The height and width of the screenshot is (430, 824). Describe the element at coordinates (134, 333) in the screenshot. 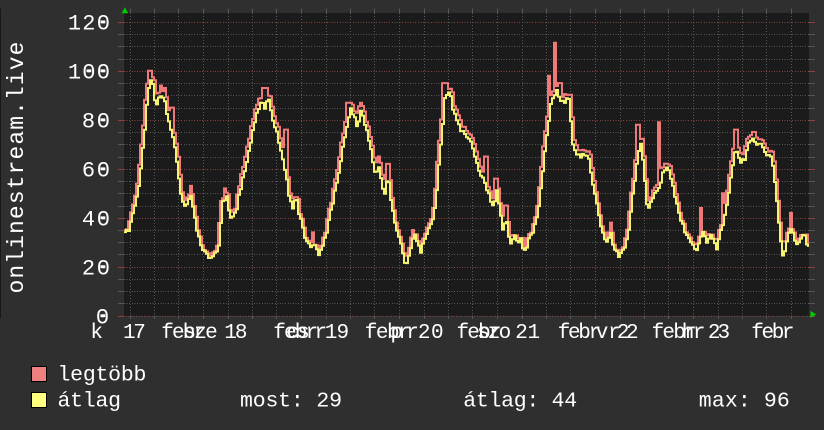

I see `svg-text: 17` at that location.